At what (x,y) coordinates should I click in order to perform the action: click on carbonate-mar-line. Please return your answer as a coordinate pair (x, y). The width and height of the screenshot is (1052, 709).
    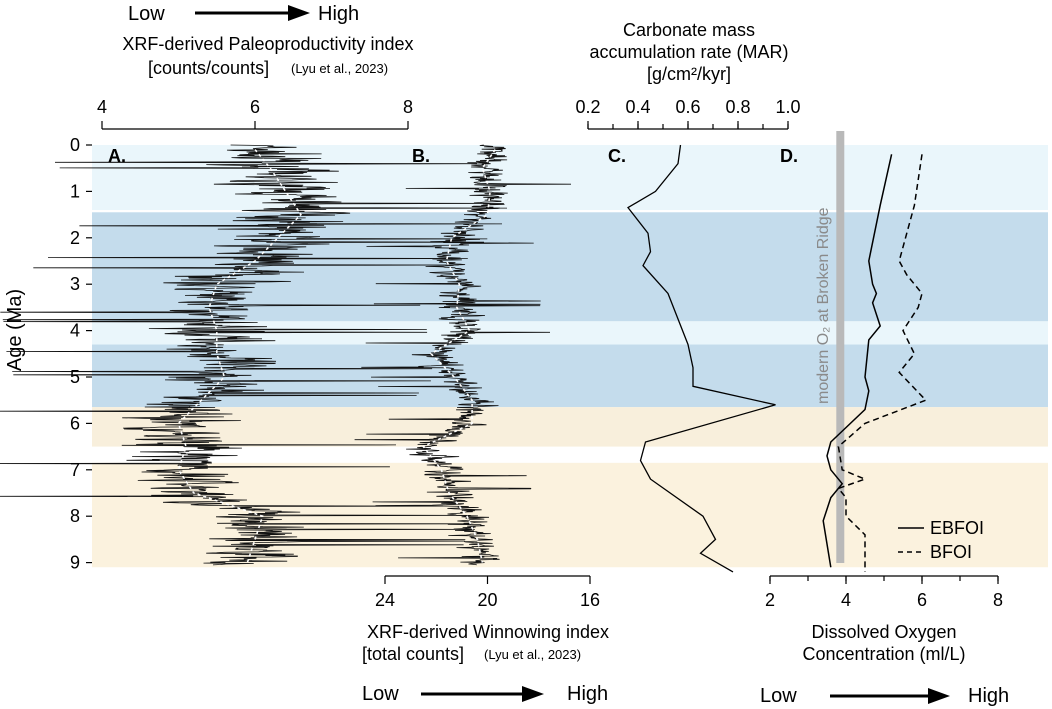
    Looking at the image, I should click on (701, 358).